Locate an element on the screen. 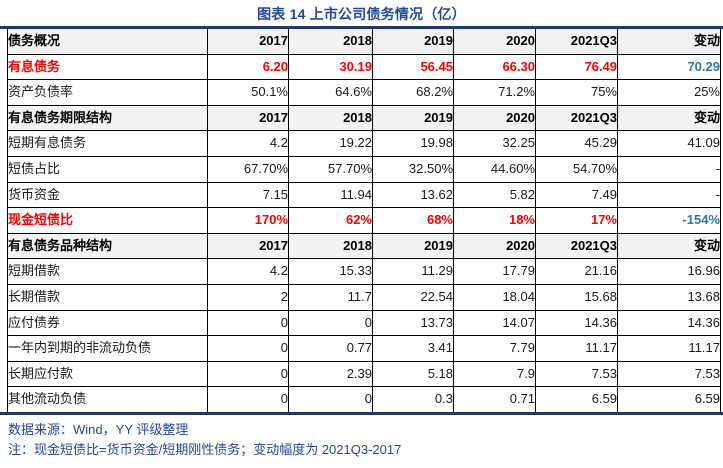  cell-value: 0.77 is located at coordinates (330, 348).